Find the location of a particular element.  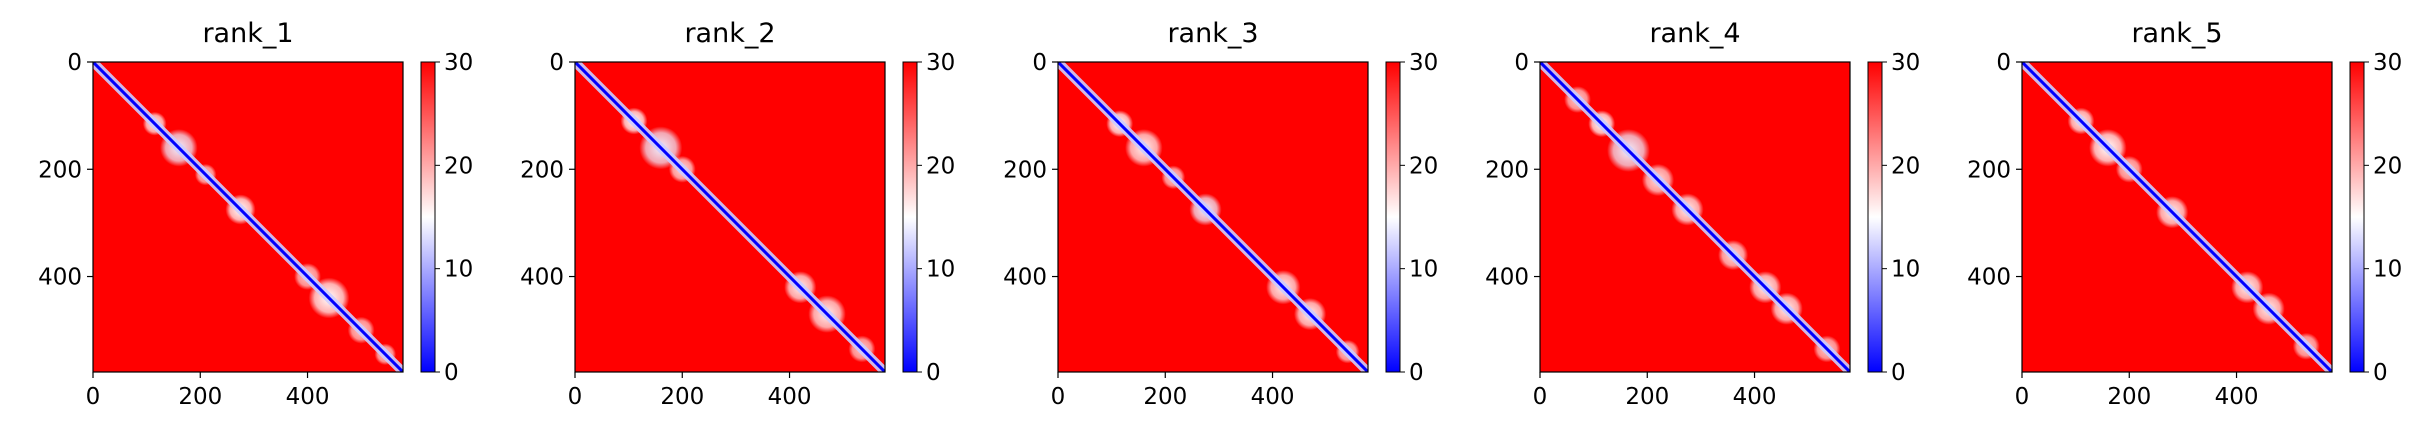

panel-title: rank_2 is located at coordinates (729, 33).